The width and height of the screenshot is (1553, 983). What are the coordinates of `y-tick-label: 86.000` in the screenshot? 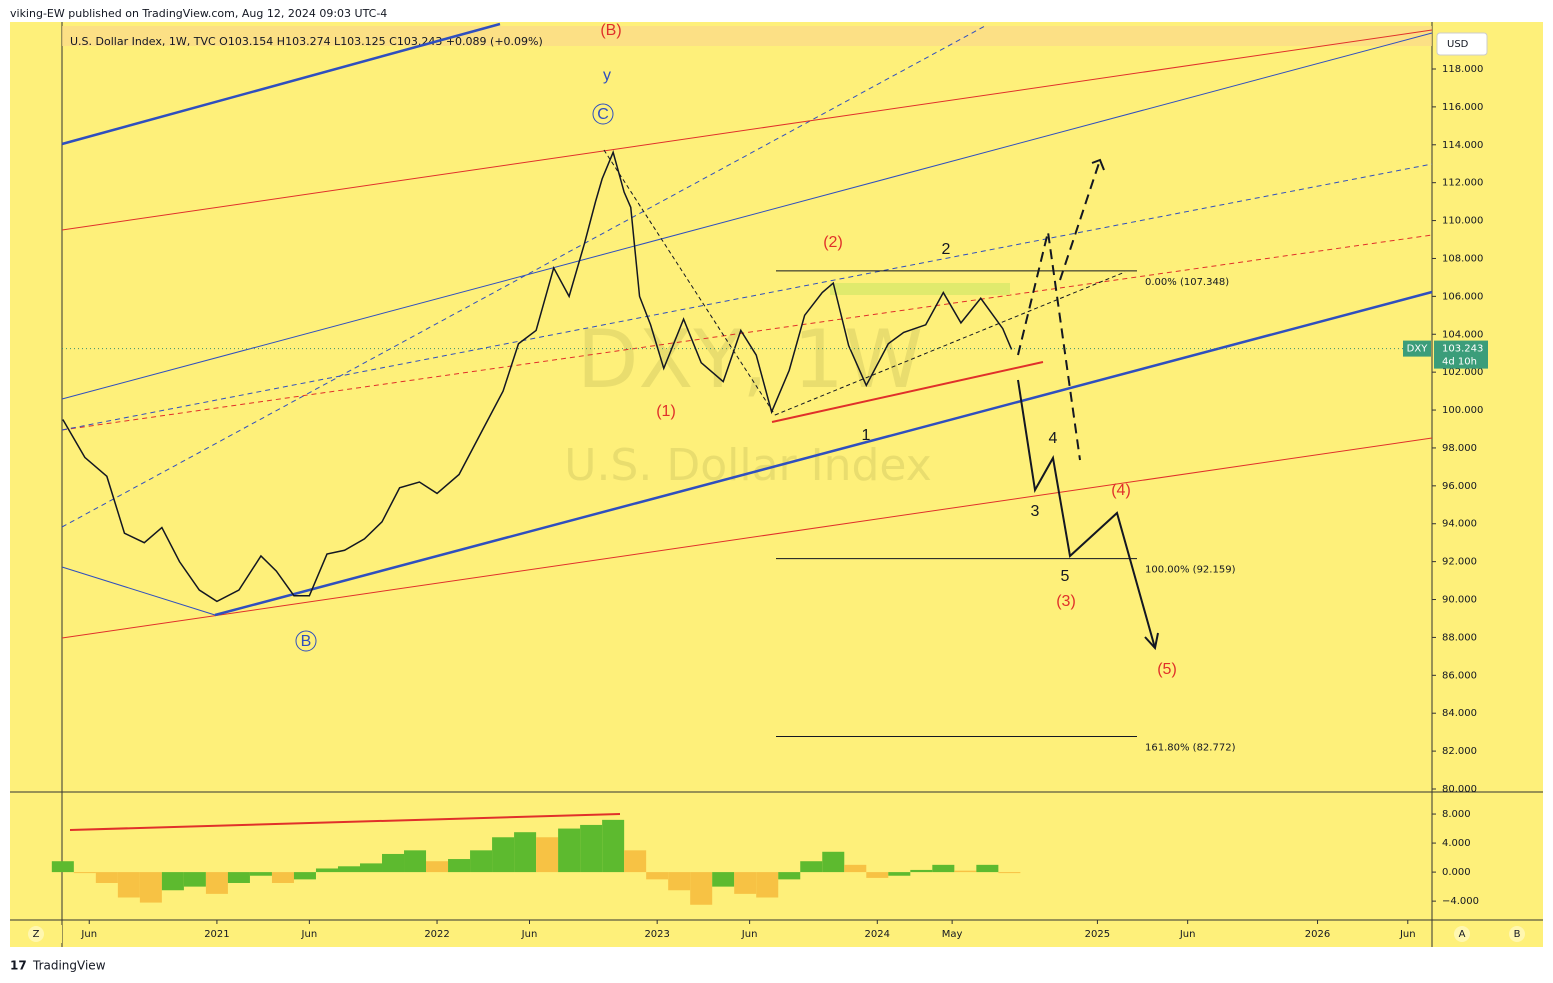 It's located at (1459, 675).